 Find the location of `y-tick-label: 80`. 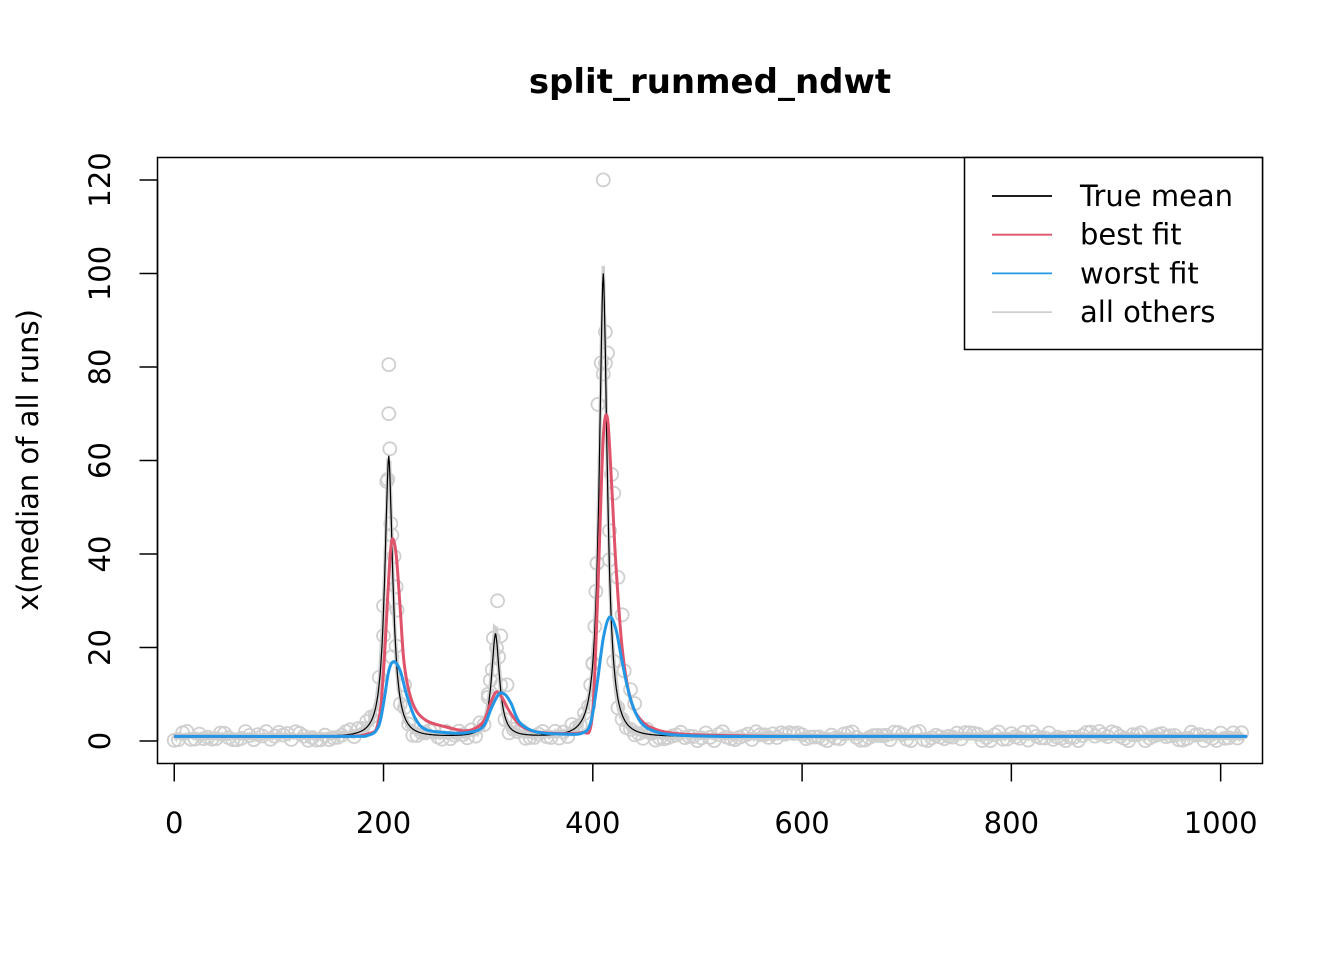

y-tick-label: 80 is located at coordinates (100, 367).